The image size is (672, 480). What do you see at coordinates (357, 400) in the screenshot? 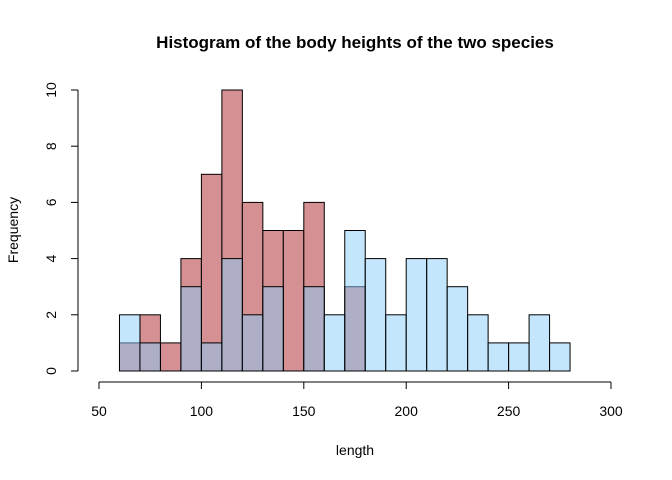
I see `x-axis: 50 100 150 200 250 300` at bounding box center [357, 400].